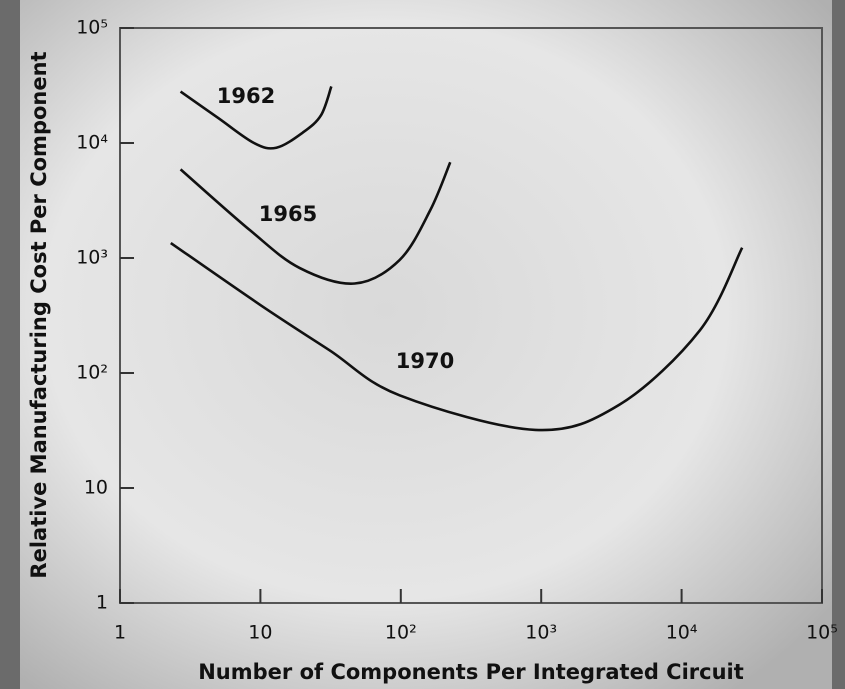 The width and height of the screenshot is (845, 689). What do you see at coordinates (260, 633) in the screenshot?
I see `x-tick-label: 10` at bounding box center [260, 633].